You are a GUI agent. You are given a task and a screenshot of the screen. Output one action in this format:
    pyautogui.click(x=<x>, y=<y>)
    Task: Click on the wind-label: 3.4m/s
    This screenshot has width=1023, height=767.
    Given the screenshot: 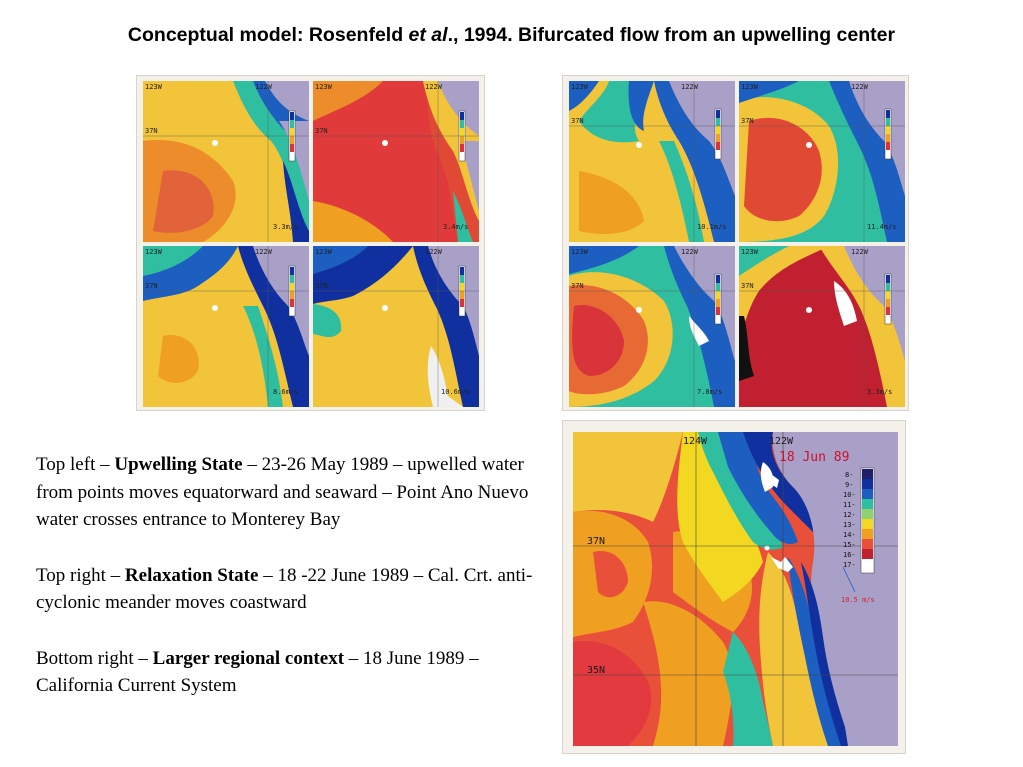 What is the action you would take?
    pyautogui.click(x=455, y=227)
    